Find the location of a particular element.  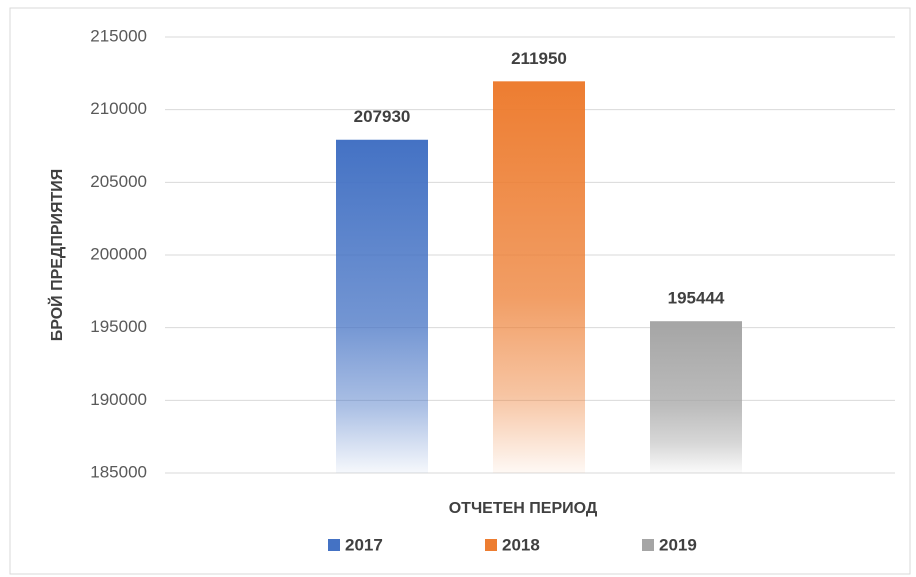

y-tick-label: 195000 is located at coordinates (118, 326).